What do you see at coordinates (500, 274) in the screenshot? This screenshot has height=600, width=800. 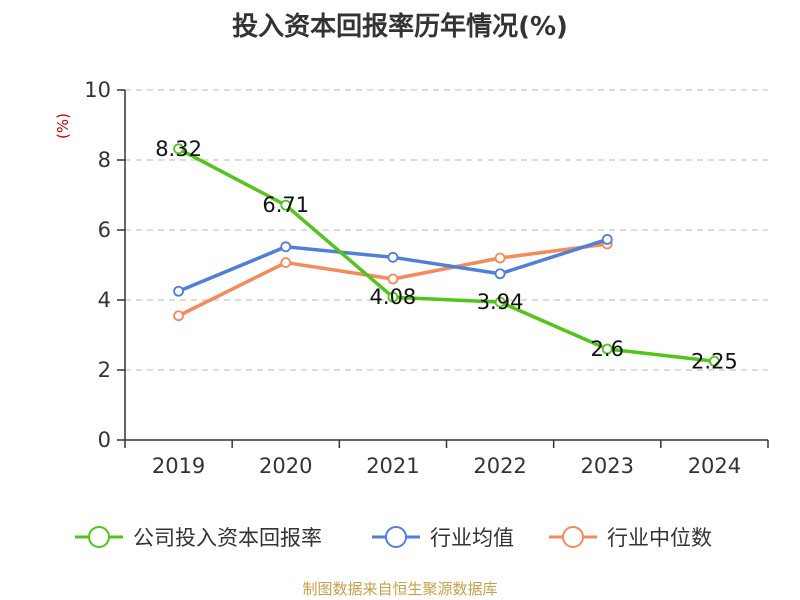 I see `point-1-2022` at bounding box center [500, 274].